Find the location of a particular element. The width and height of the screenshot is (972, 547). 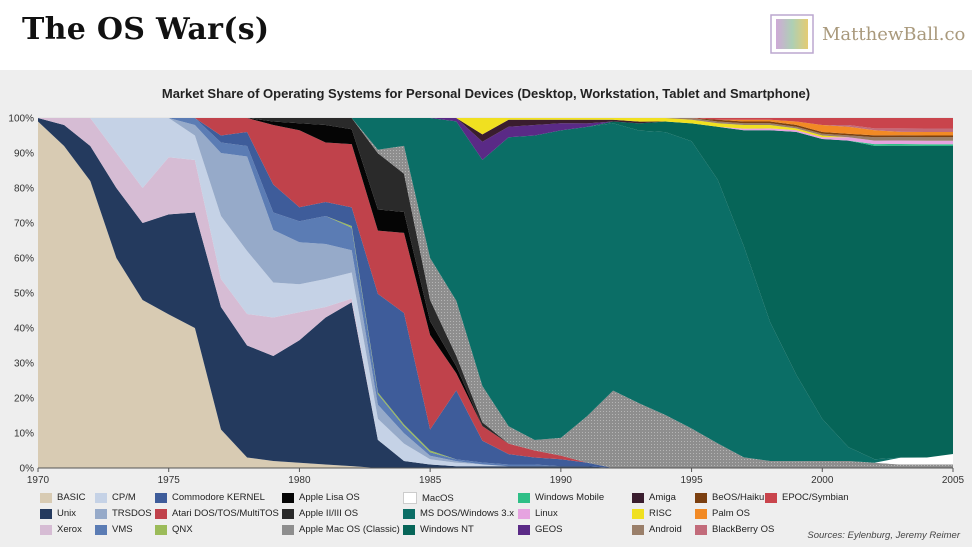

area-android is located at coordinates (495, 129).